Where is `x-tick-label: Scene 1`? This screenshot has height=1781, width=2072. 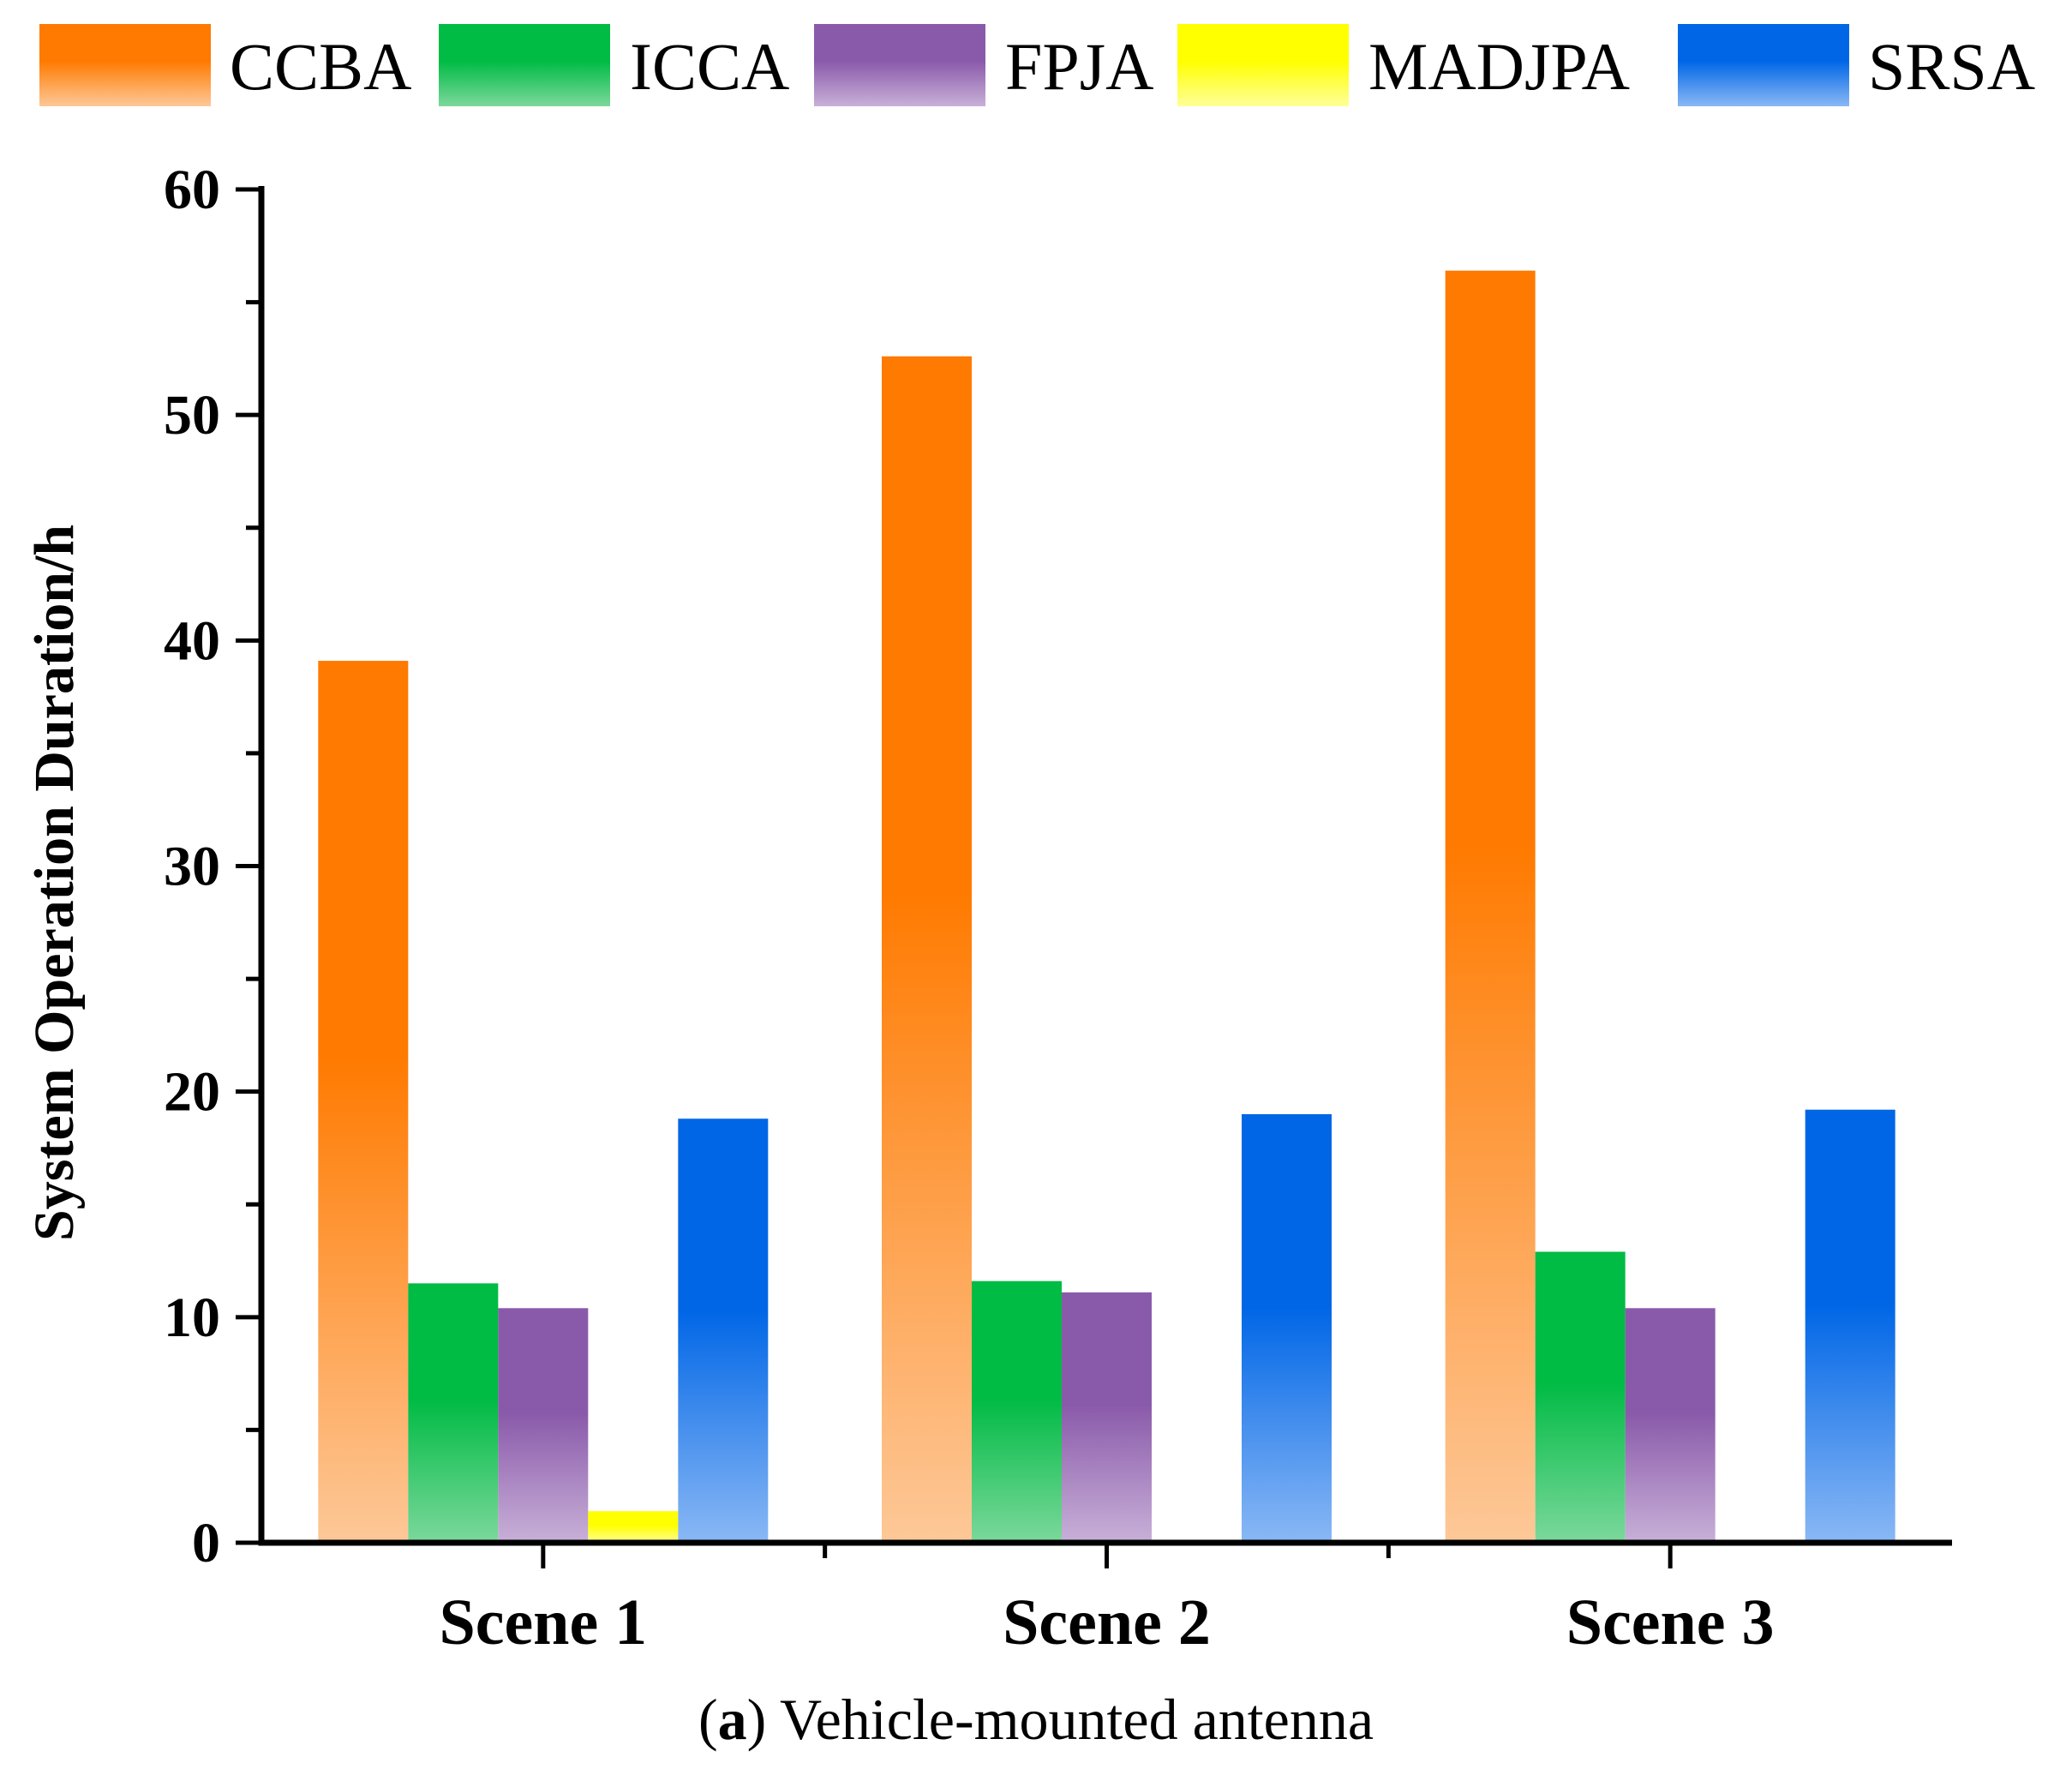 x-tick-label: Scene 1 is located at coordinates (543, 1622).